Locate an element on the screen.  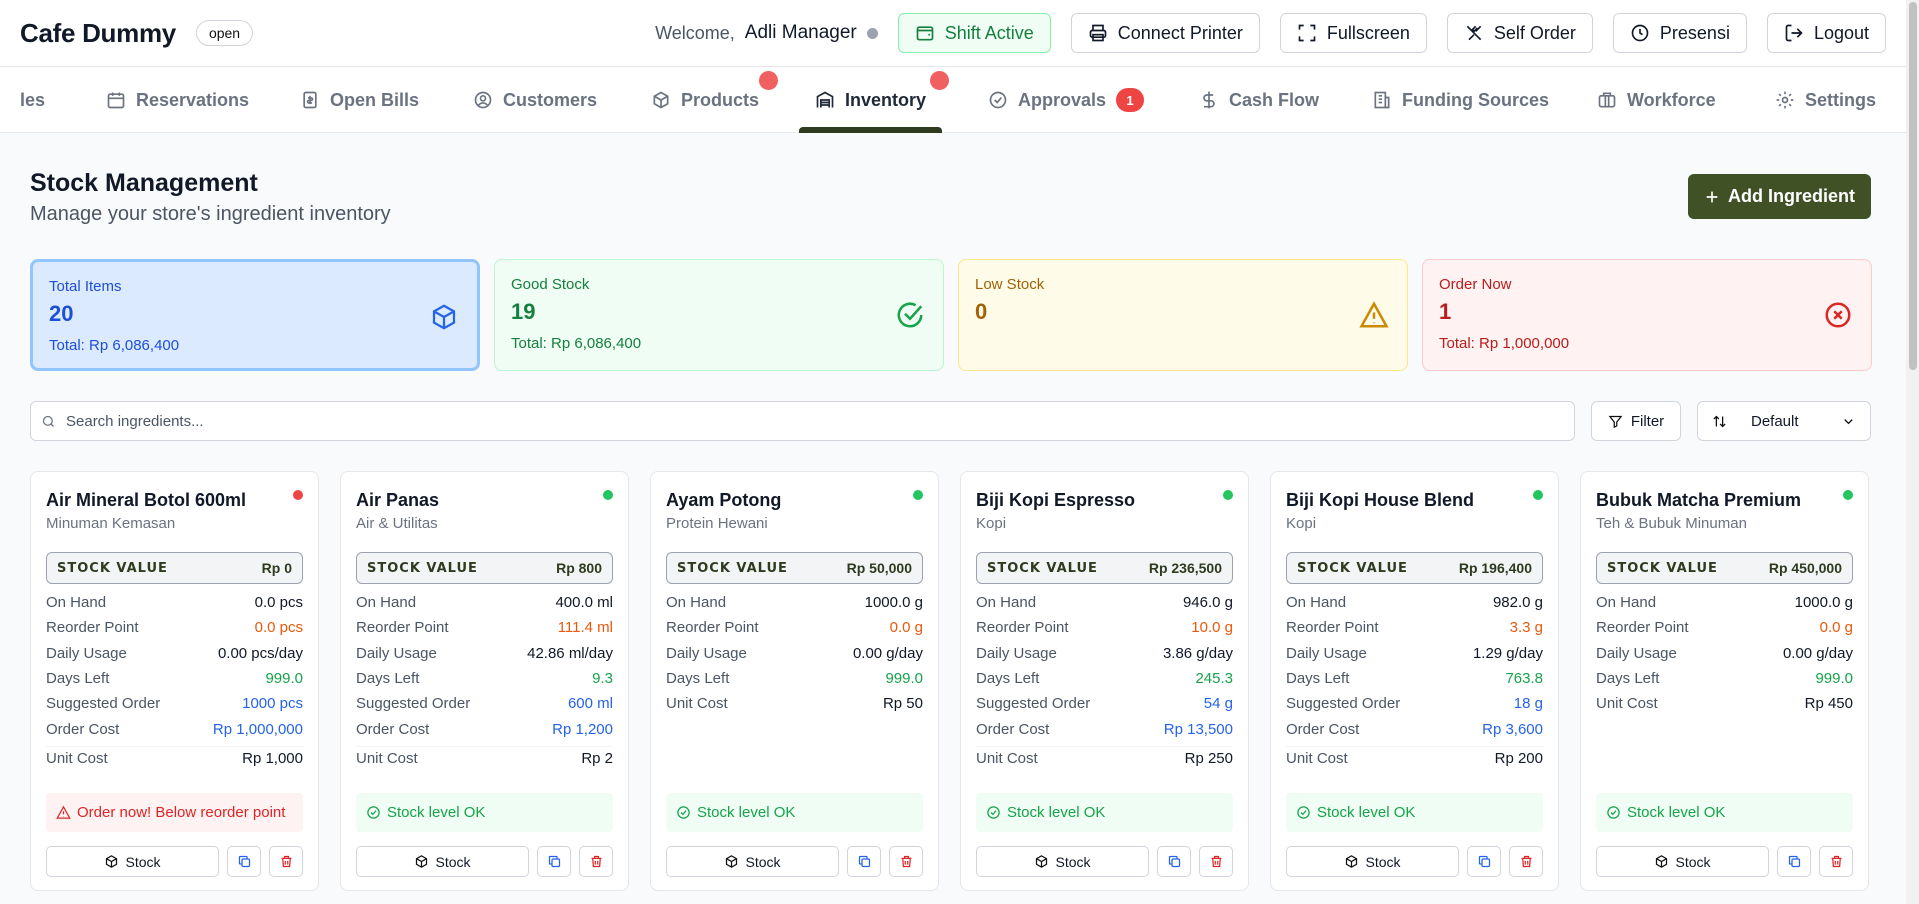
unit-cost-value: Rp 450 is located at coordinates (1829, 703).